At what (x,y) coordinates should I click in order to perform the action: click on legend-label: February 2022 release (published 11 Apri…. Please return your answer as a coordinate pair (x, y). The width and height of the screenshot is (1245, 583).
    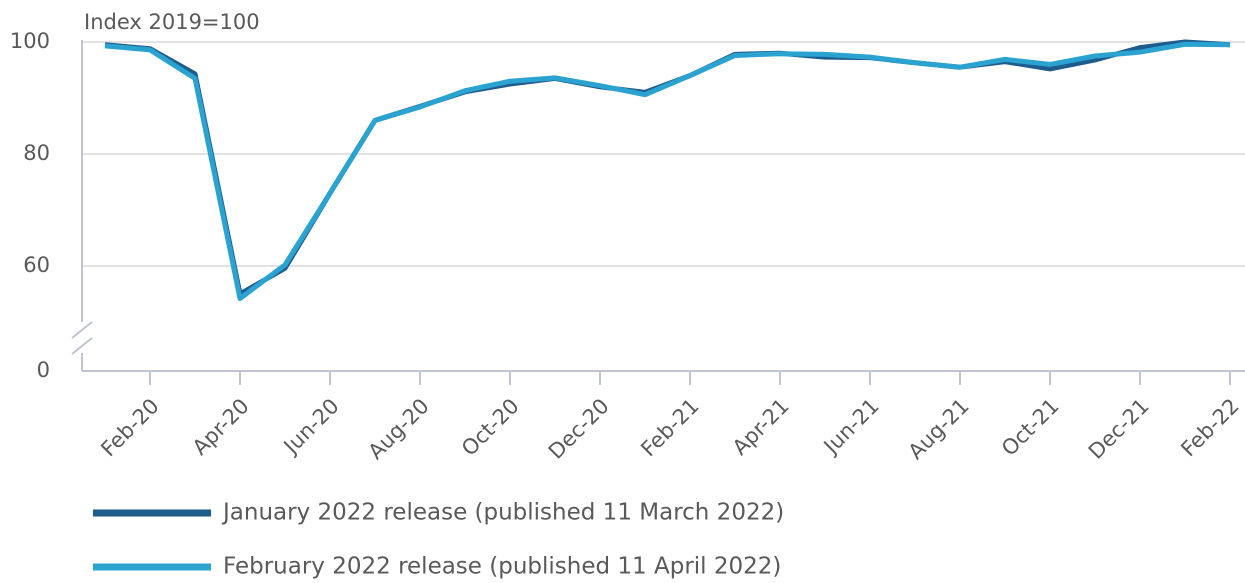
    Looking at the image, I should click on (502, 567).